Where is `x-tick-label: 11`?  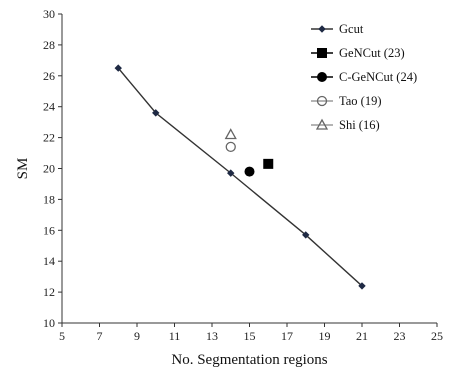 x-tick-label: 11 is located at coordinates (175, 336).